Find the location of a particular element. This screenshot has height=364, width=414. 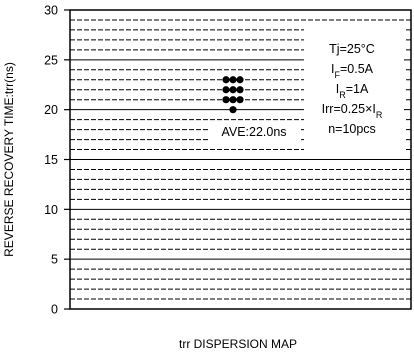

x-axis-label: trr DISPERSION MAP is located at coordinates (238, 344).